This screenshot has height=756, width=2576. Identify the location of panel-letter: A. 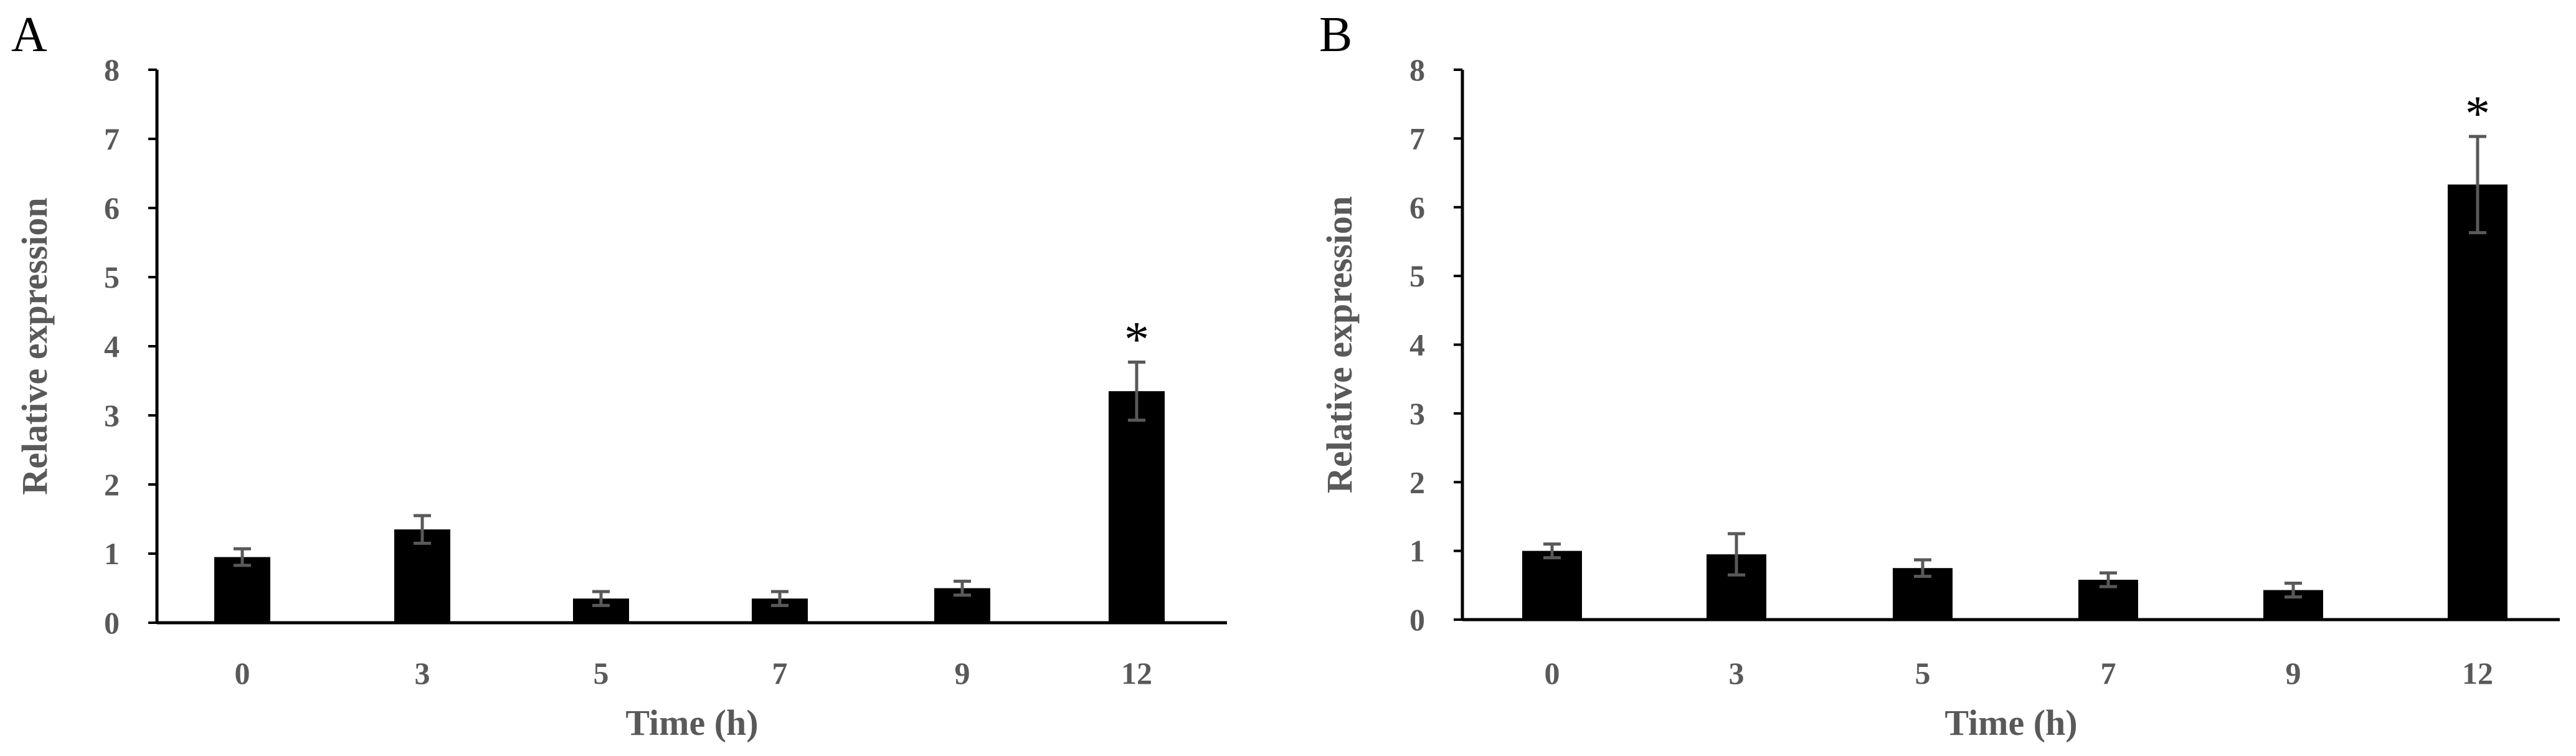
(29, 34).